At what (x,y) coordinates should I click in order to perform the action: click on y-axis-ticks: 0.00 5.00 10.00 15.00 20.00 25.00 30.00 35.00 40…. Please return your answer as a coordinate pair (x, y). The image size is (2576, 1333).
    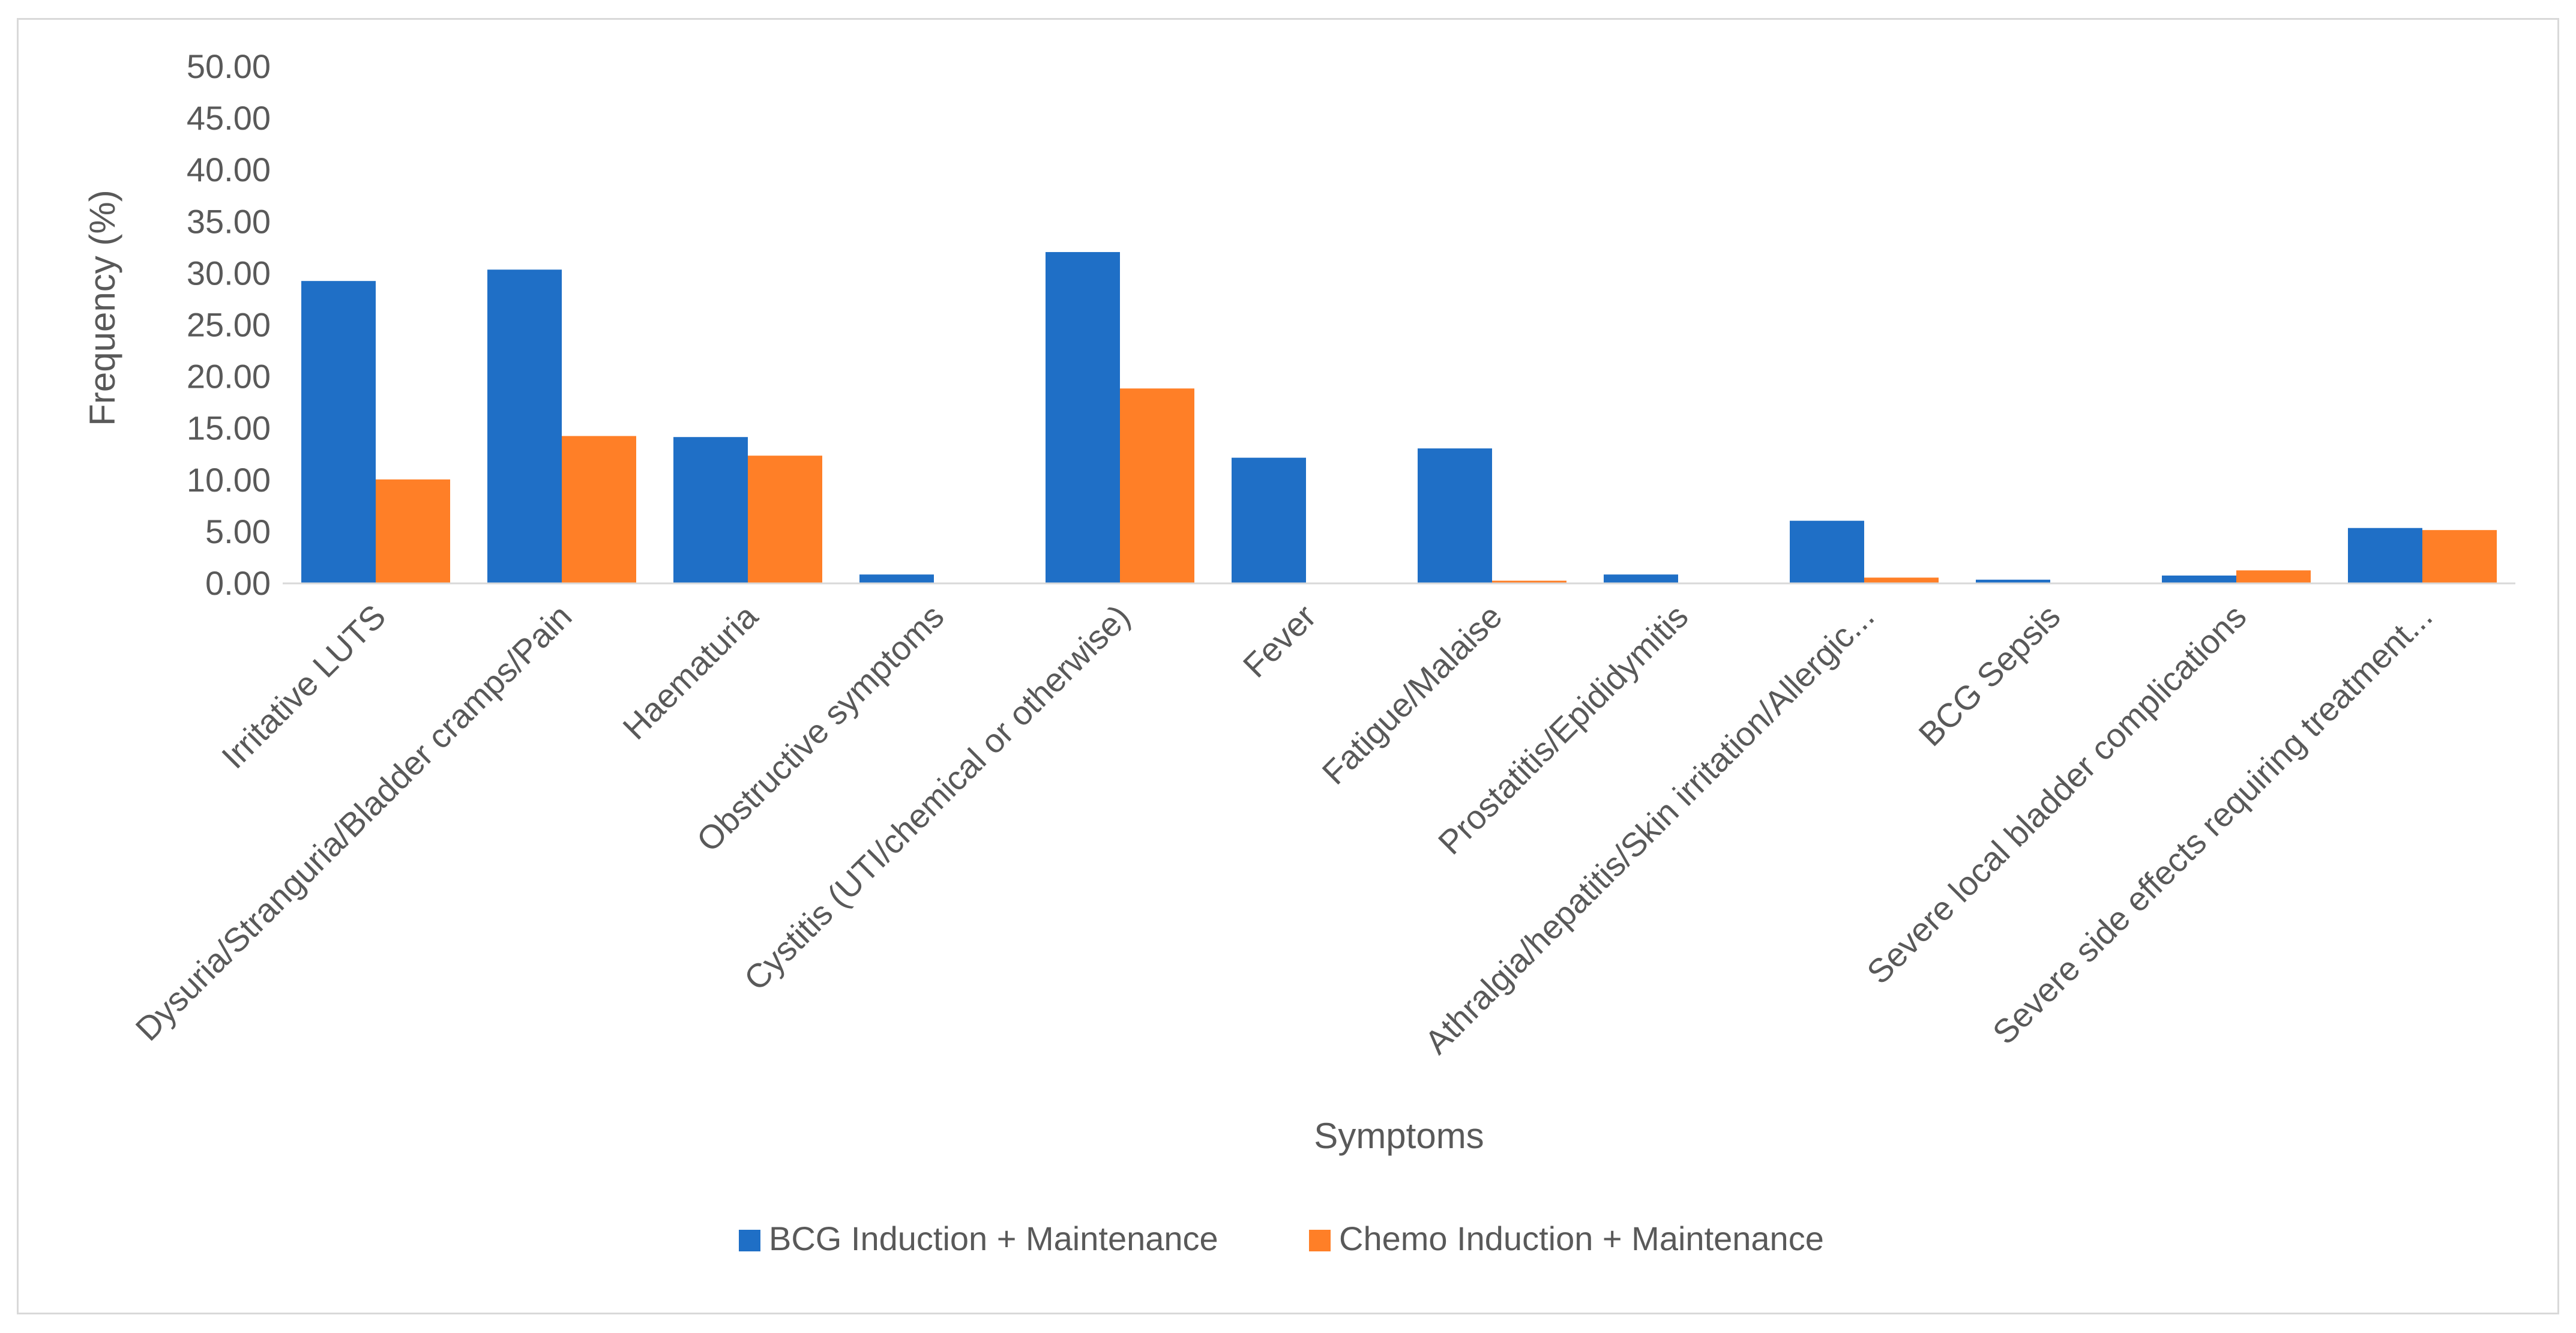
    Looking at the image, I should click on (229, 324).